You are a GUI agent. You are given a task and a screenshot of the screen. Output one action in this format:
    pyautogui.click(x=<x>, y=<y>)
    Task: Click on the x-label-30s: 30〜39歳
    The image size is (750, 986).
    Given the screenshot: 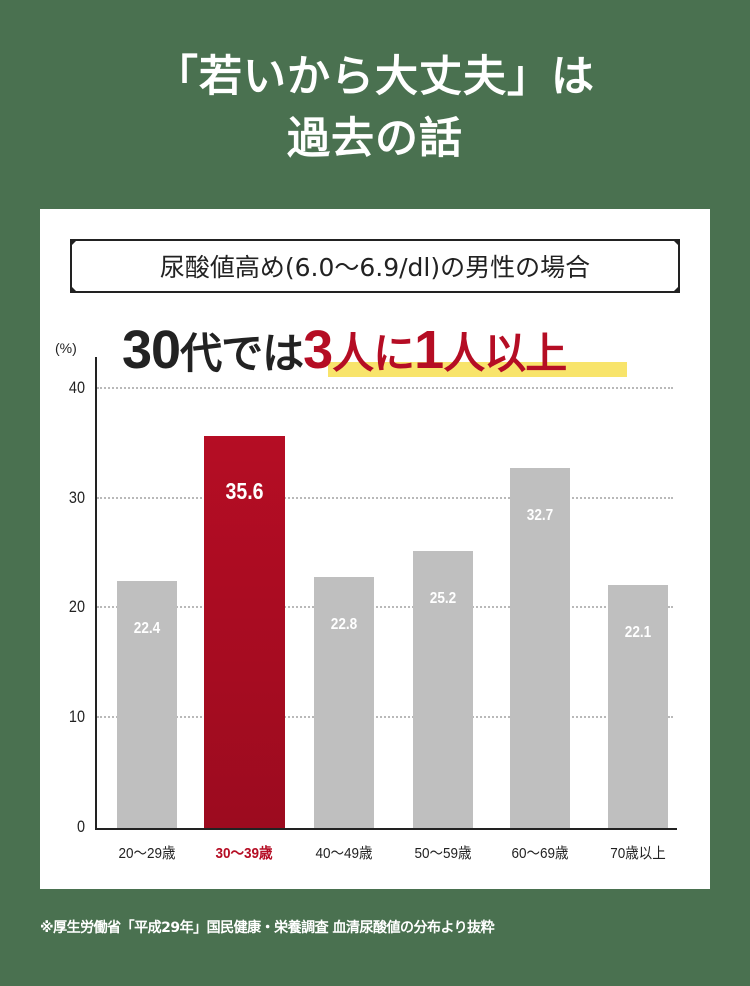 What is the action you would take?
    pyautogui.click(x=244, y=853)
    